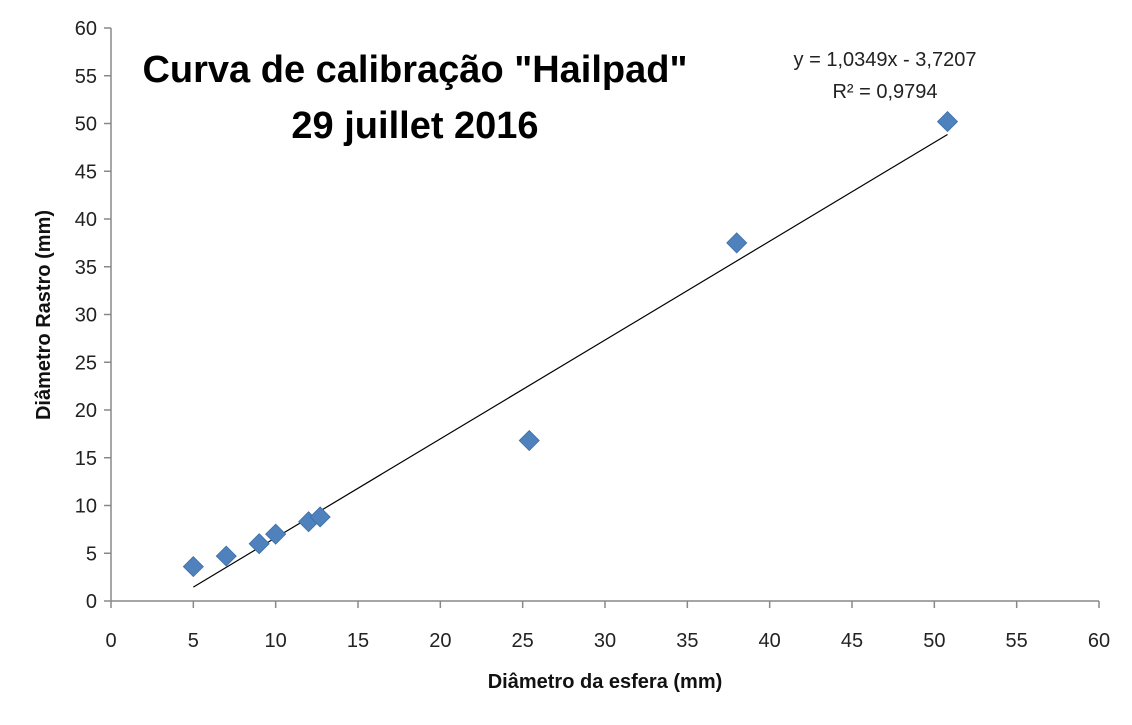  I want to click on y-tick-label: 60, so click(86, 29).